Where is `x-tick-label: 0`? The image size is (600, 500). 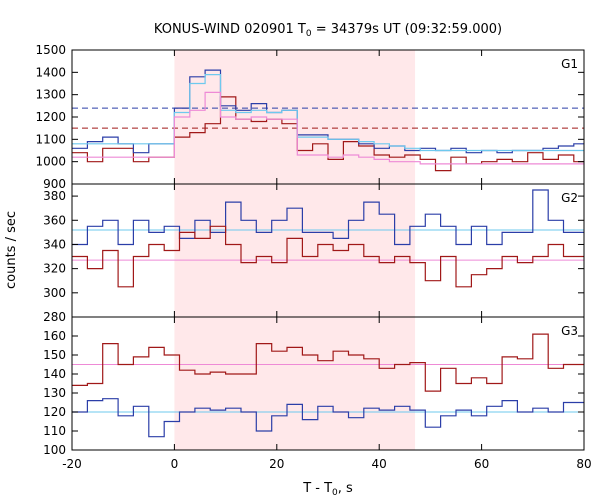 x-tick-label: 0 is located at coordinates (175, 464).